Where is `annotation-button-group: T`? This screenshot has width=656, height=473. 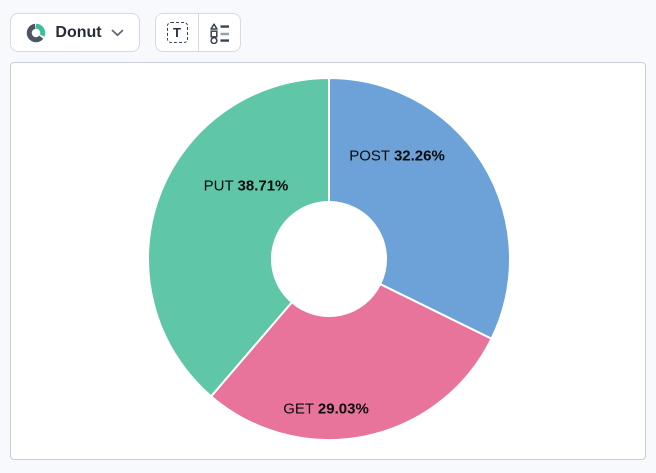
annotation-button-group: T is located at coordinates (198, 32).